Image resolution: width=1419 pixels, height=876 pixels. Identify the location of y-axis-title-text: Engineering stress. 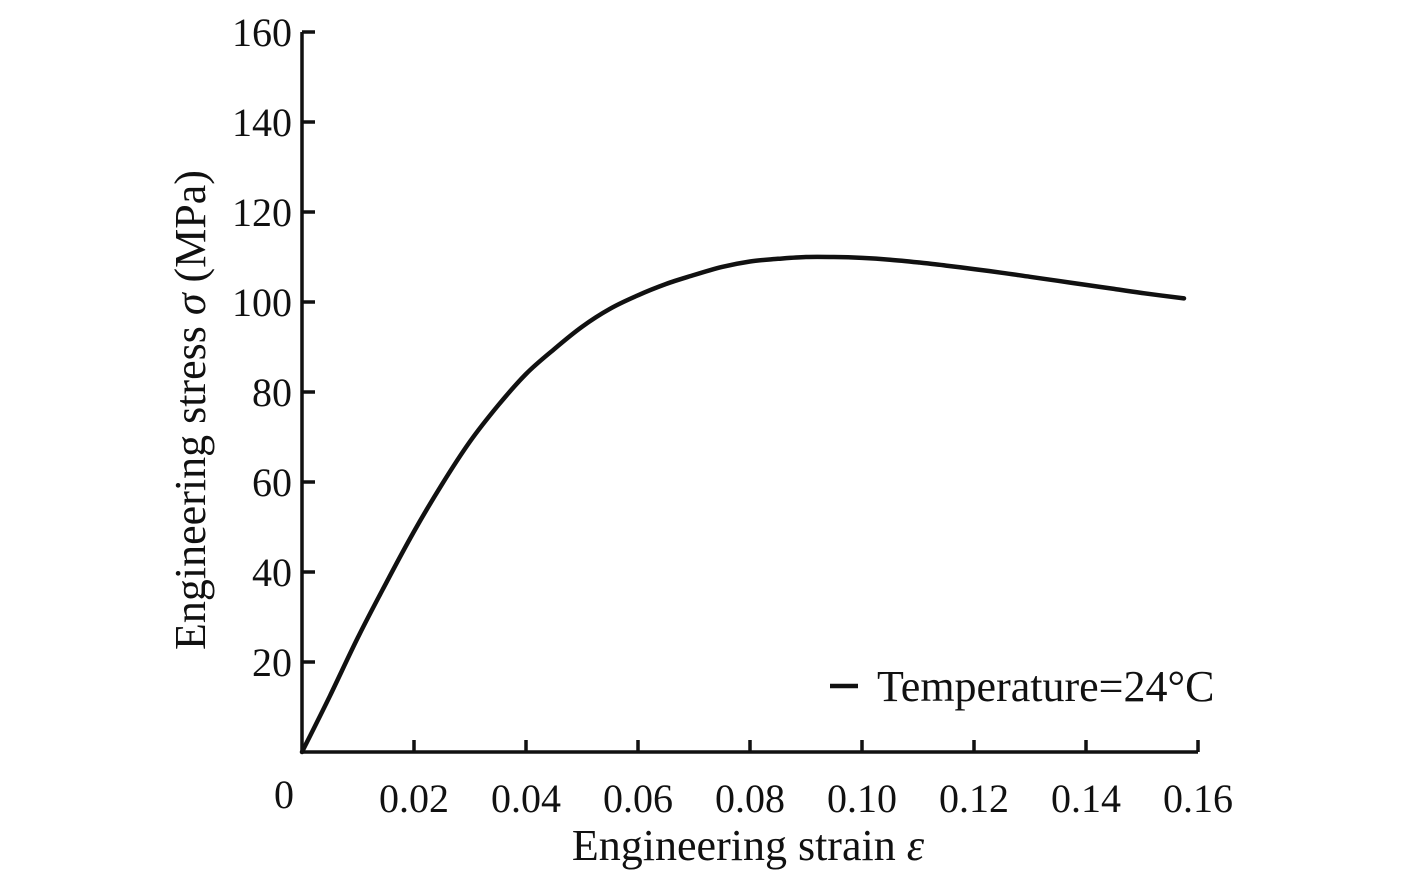
(190, 482).